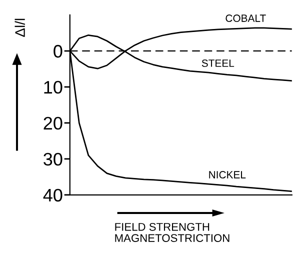 The image size is (300, 263). What do you see at coordinates (53, 87) in the screenshot?
I see `y-tick-label: 10` at bounding box center [53, 87].